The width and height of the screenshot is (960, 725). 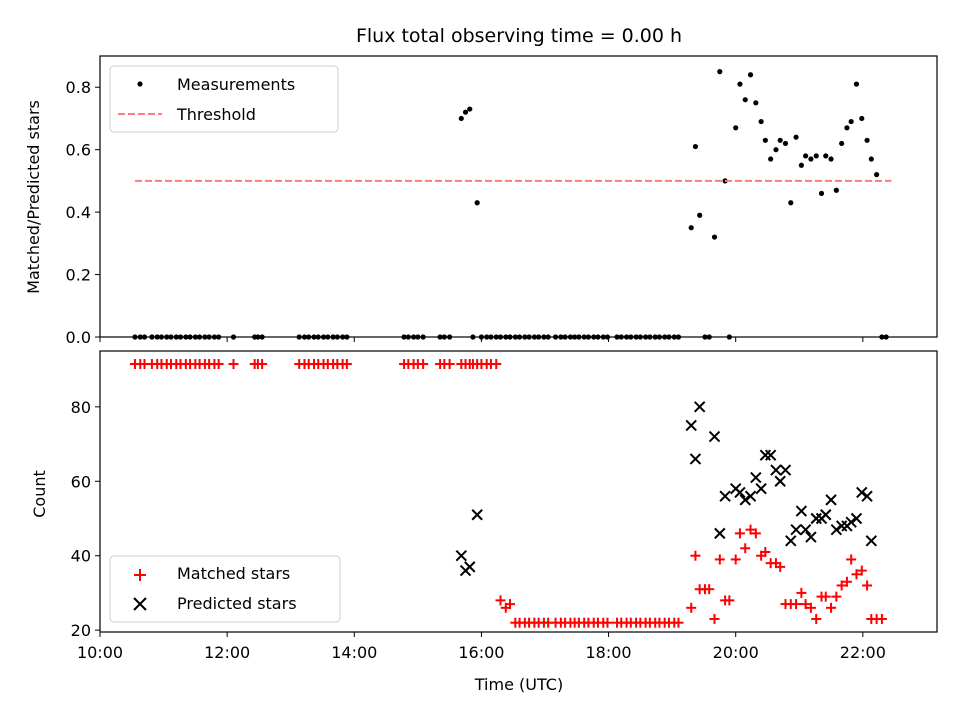 I want to click on top-y-tick-label: 0.0, so click(x=78, y=337).